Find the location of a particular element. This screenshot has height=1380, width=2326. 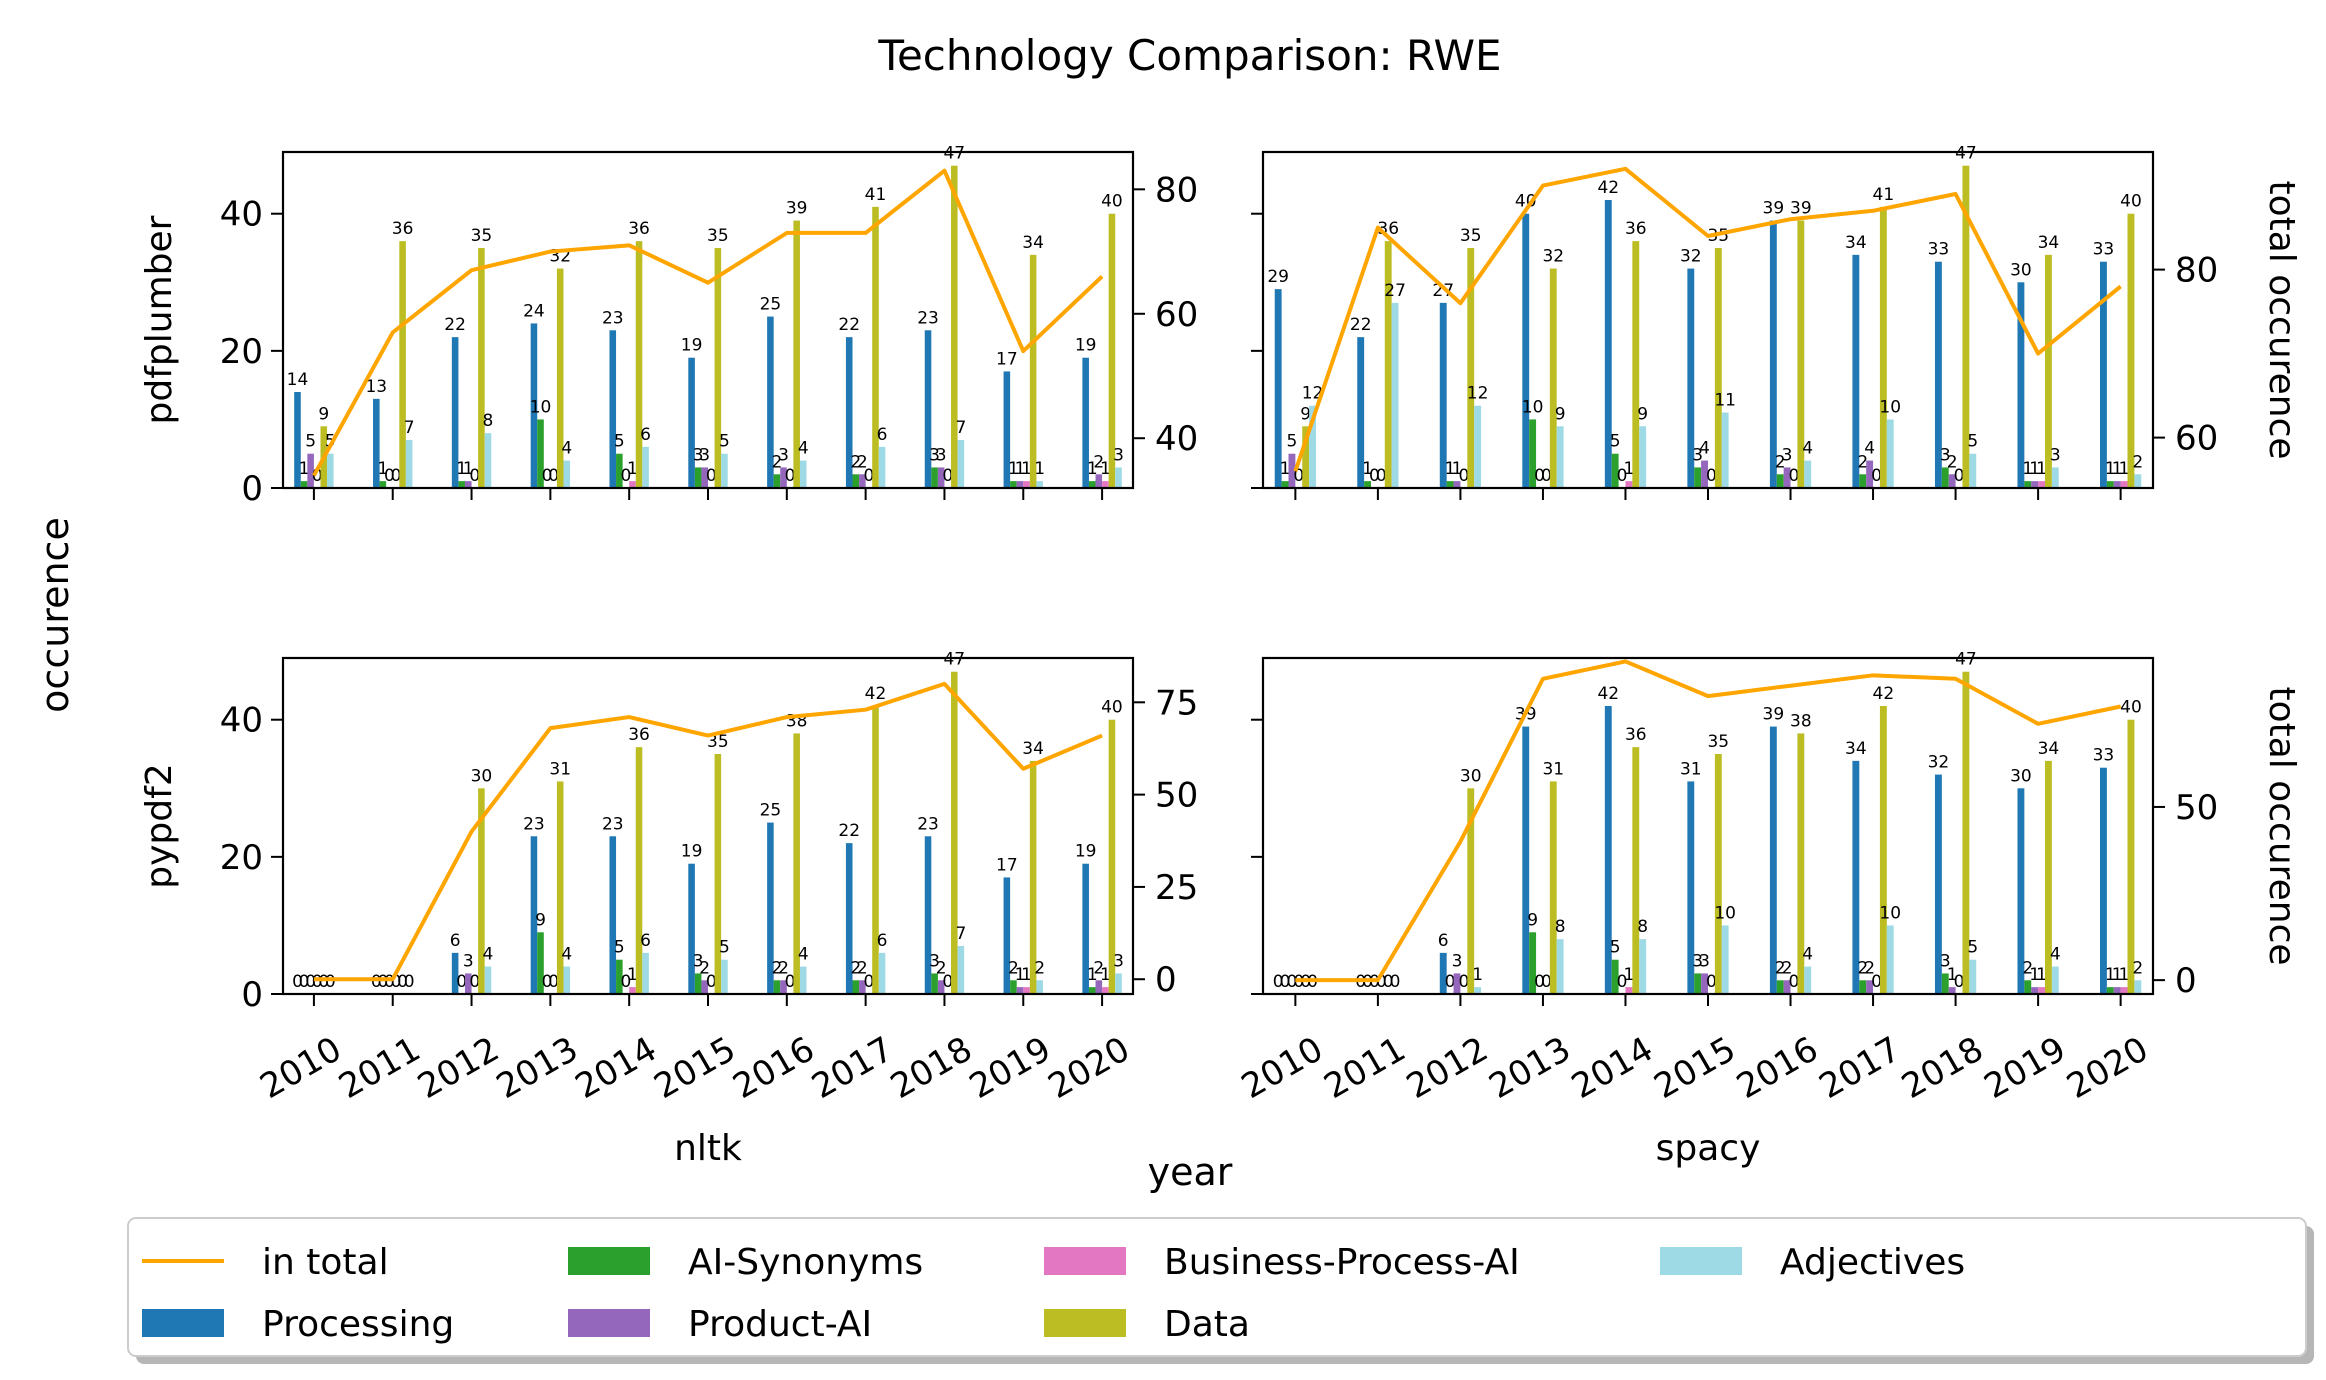

bar-value-label: 7 is located at coordinates (960, 428).